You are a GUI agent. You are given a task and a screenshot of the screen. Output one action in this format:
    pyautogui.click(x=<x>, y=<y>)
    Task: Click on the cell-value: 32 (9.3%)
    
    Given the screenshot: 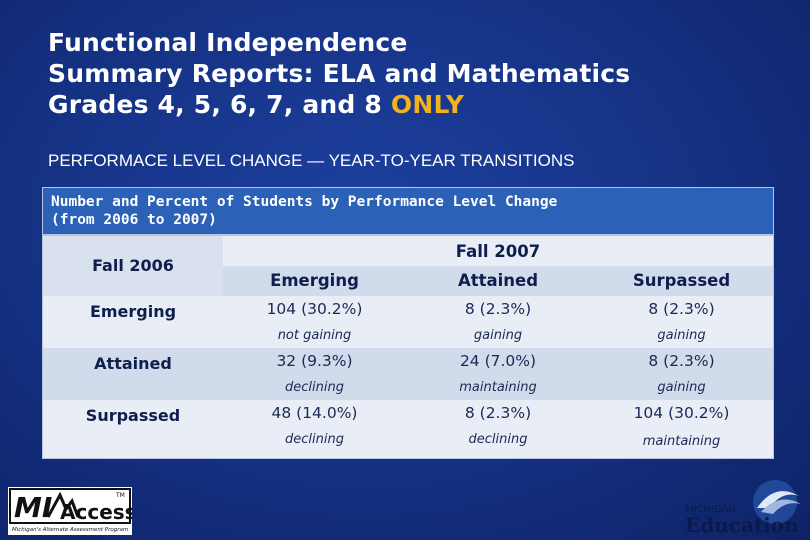 What is the action you would take?
    pyautogui.click(x=314, y=361)
    